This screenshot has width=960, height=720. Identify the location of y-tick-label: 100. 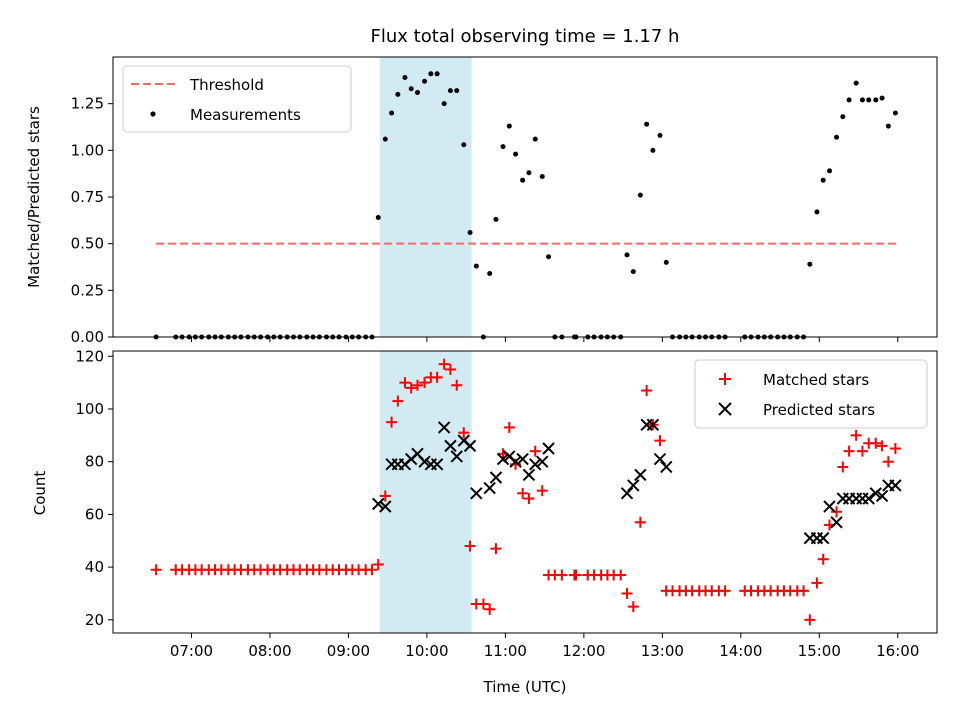
(89, 409).